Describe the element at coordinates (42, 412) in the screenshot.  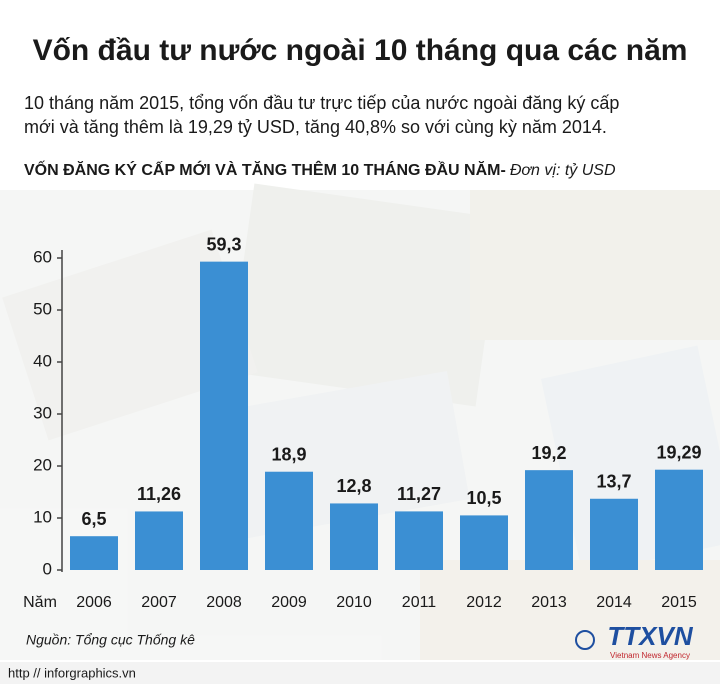
I see `y-tick-label: 30` at that location.